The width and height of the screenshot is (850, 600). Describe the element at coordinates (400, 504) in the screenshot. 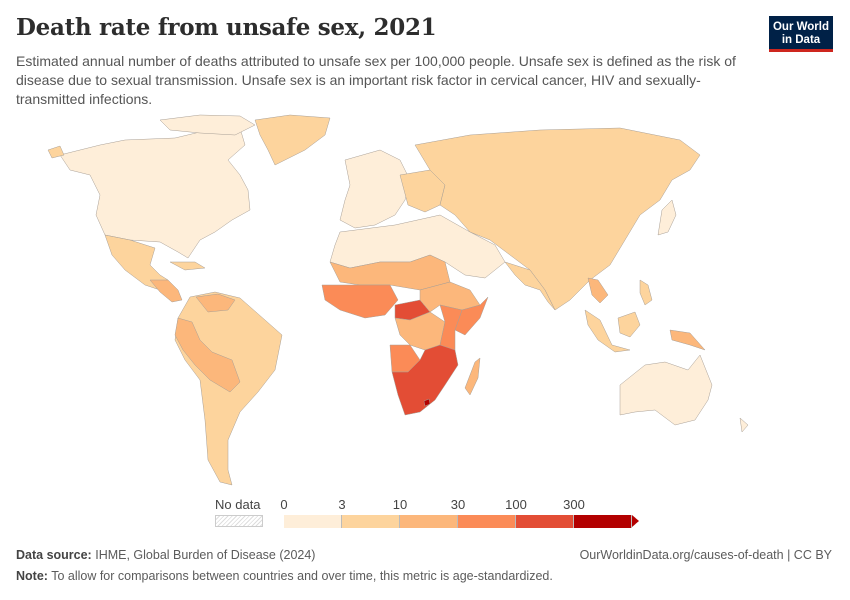

I see `legend-tick-label: 10` at that location.